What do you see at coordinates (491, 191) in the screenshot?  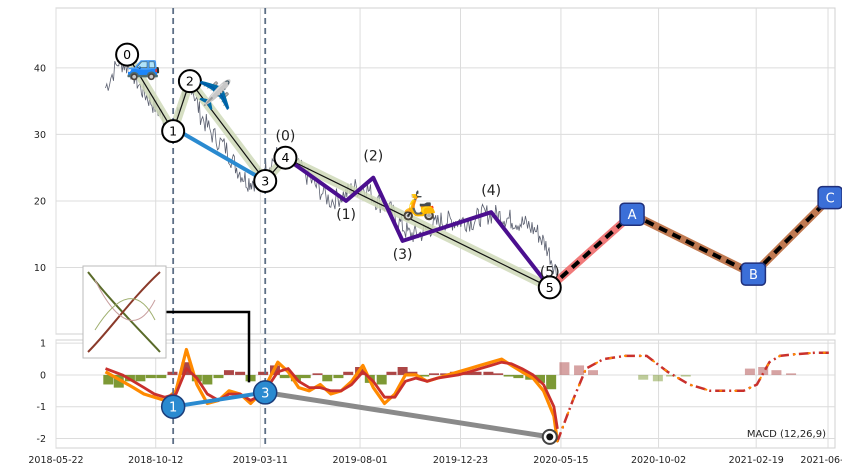 I see `subwave-label: (4)` at bounding box center [491, 191].